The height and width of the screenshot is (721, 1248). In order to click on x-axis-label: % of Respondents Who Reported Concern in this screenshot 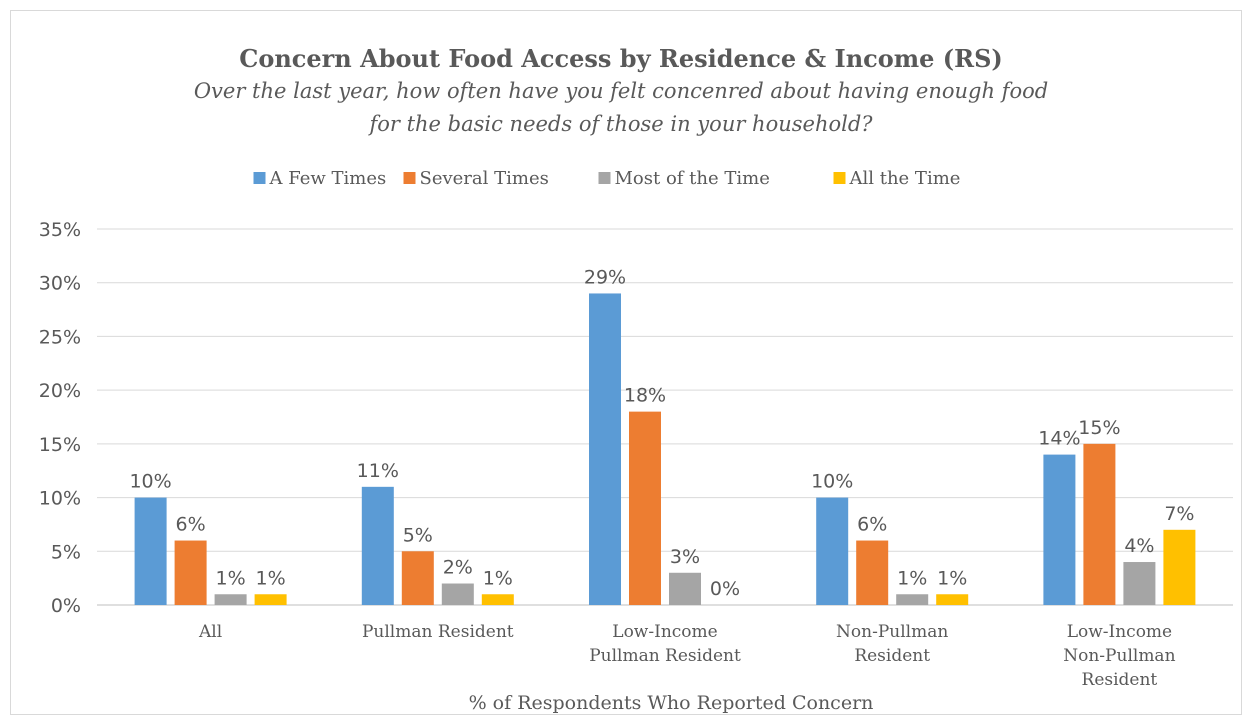, I will do `click(671, 703)`.